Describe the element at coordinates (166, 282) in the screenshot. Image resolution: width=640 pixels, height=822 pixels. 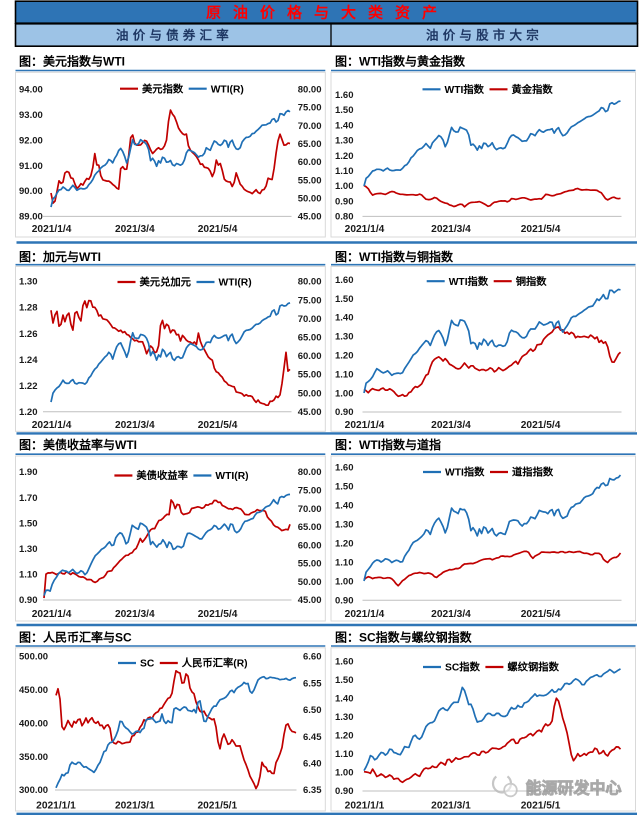
I see `svg-text: 美元兑加元` at that location.